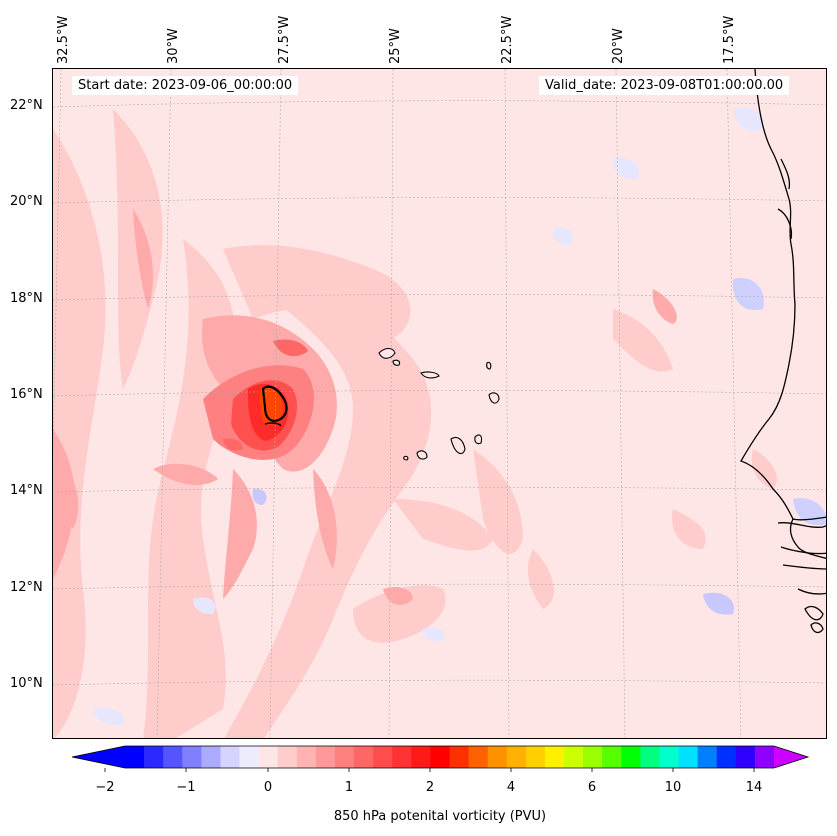  I want to click on lon-label-20w: 20°W, so click(618, 46).